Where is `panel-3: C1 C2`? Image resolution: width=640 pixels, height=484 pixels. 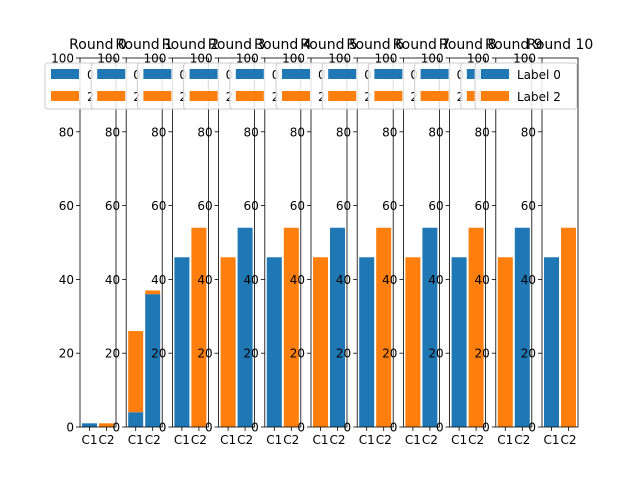 panel-3: C1 C2 is located at coordinates (235, 252).